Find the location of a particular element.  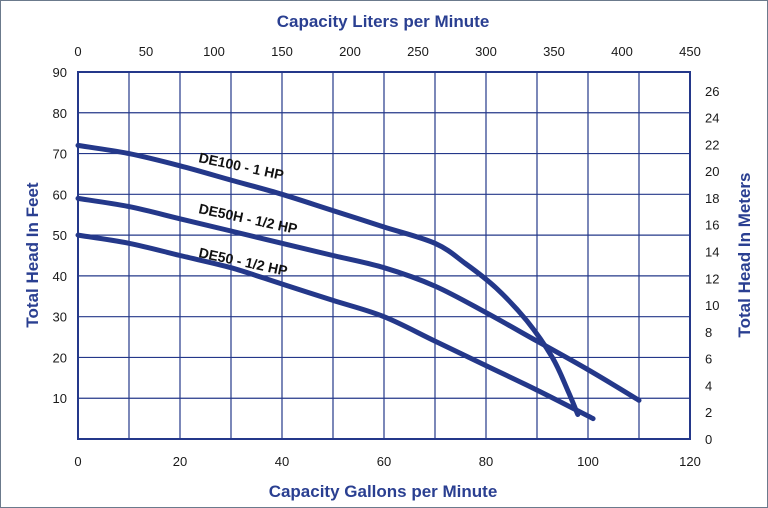

curve-label-de100: DE100 - 1 HP is located at coordinates (241, 166).